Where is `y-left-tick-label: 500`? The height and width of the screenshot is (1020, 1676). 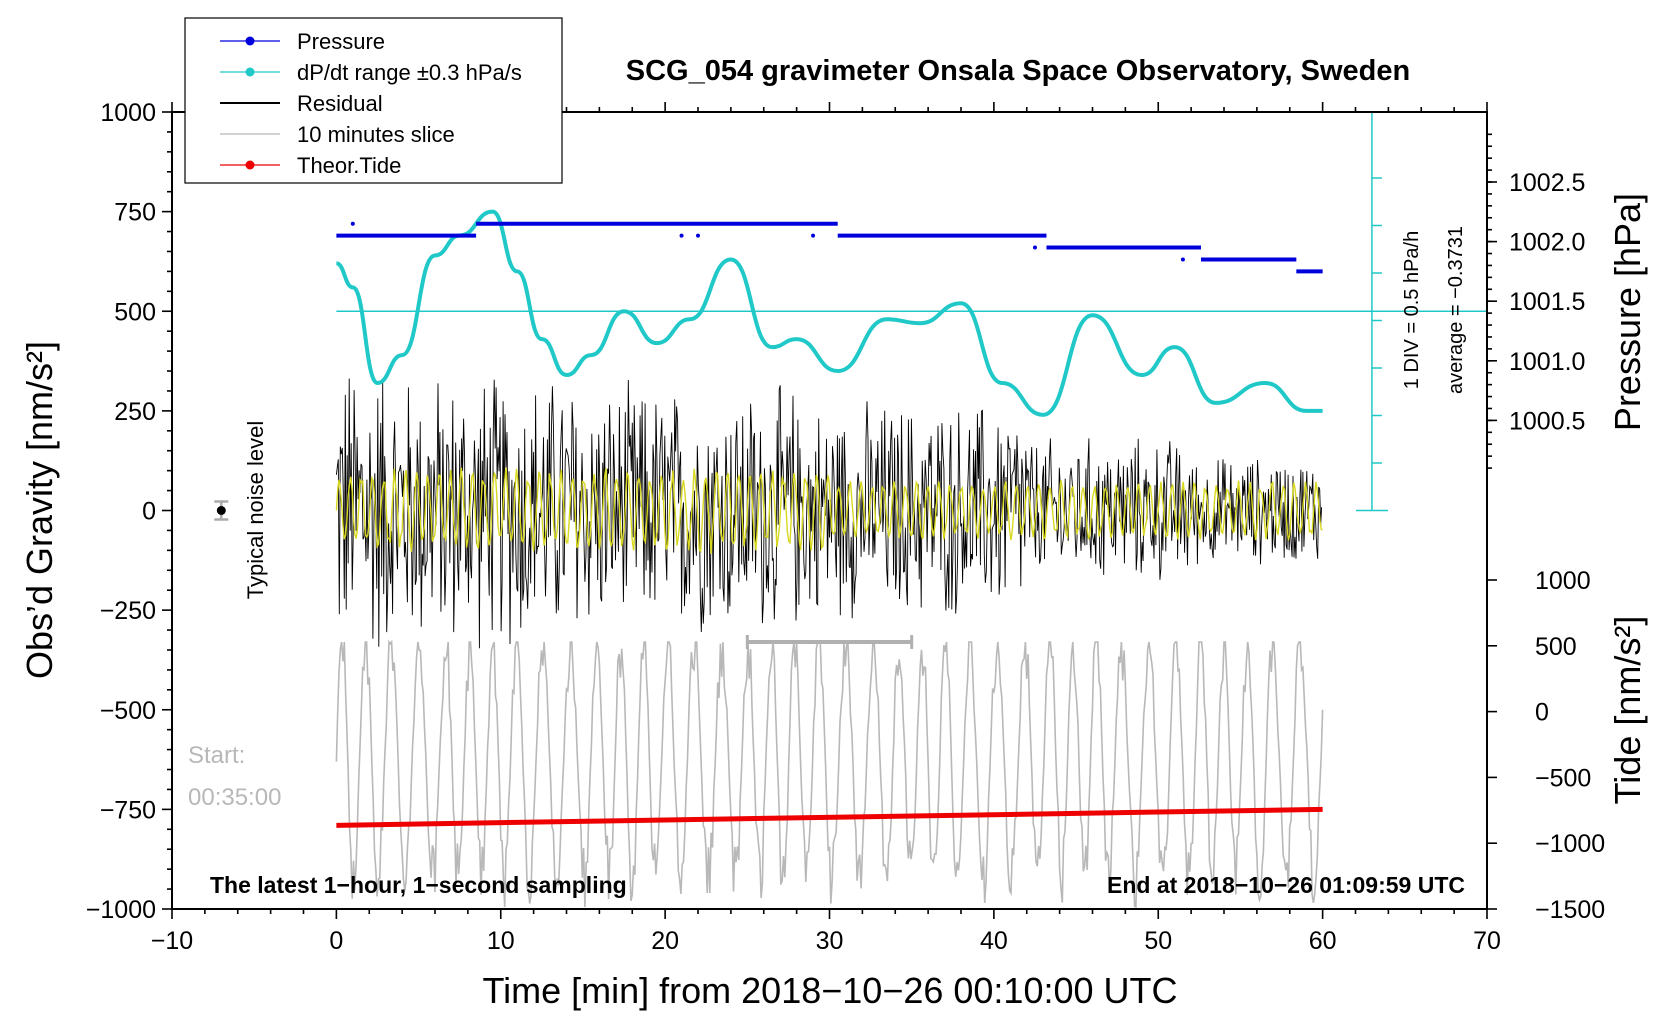
y-left-tick-label: 500 is located at coordinates (135, 312).